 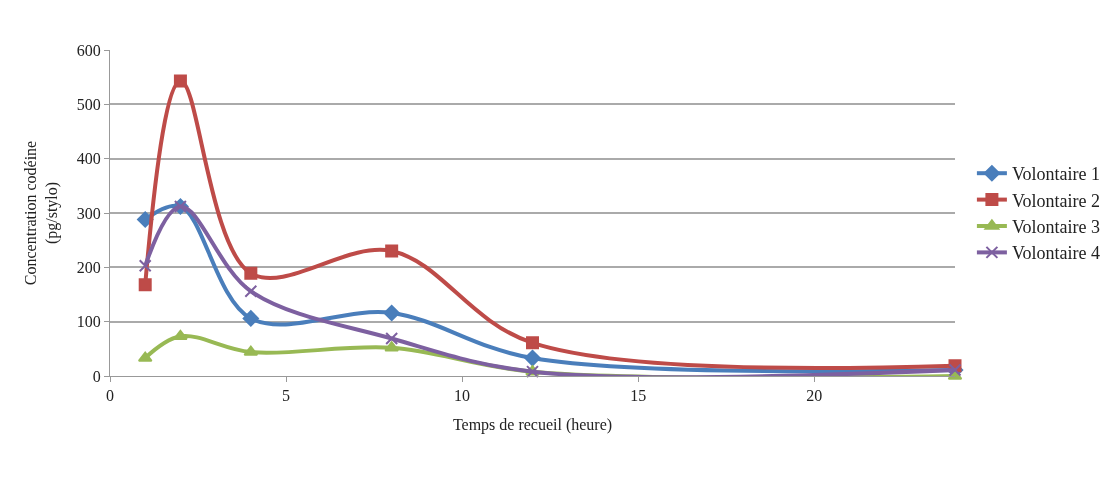 What do you see at coordinates (1056, 253) in the screenshot?
I see `legend-label: Volontaire 4` at bounding box center [1056, 253].